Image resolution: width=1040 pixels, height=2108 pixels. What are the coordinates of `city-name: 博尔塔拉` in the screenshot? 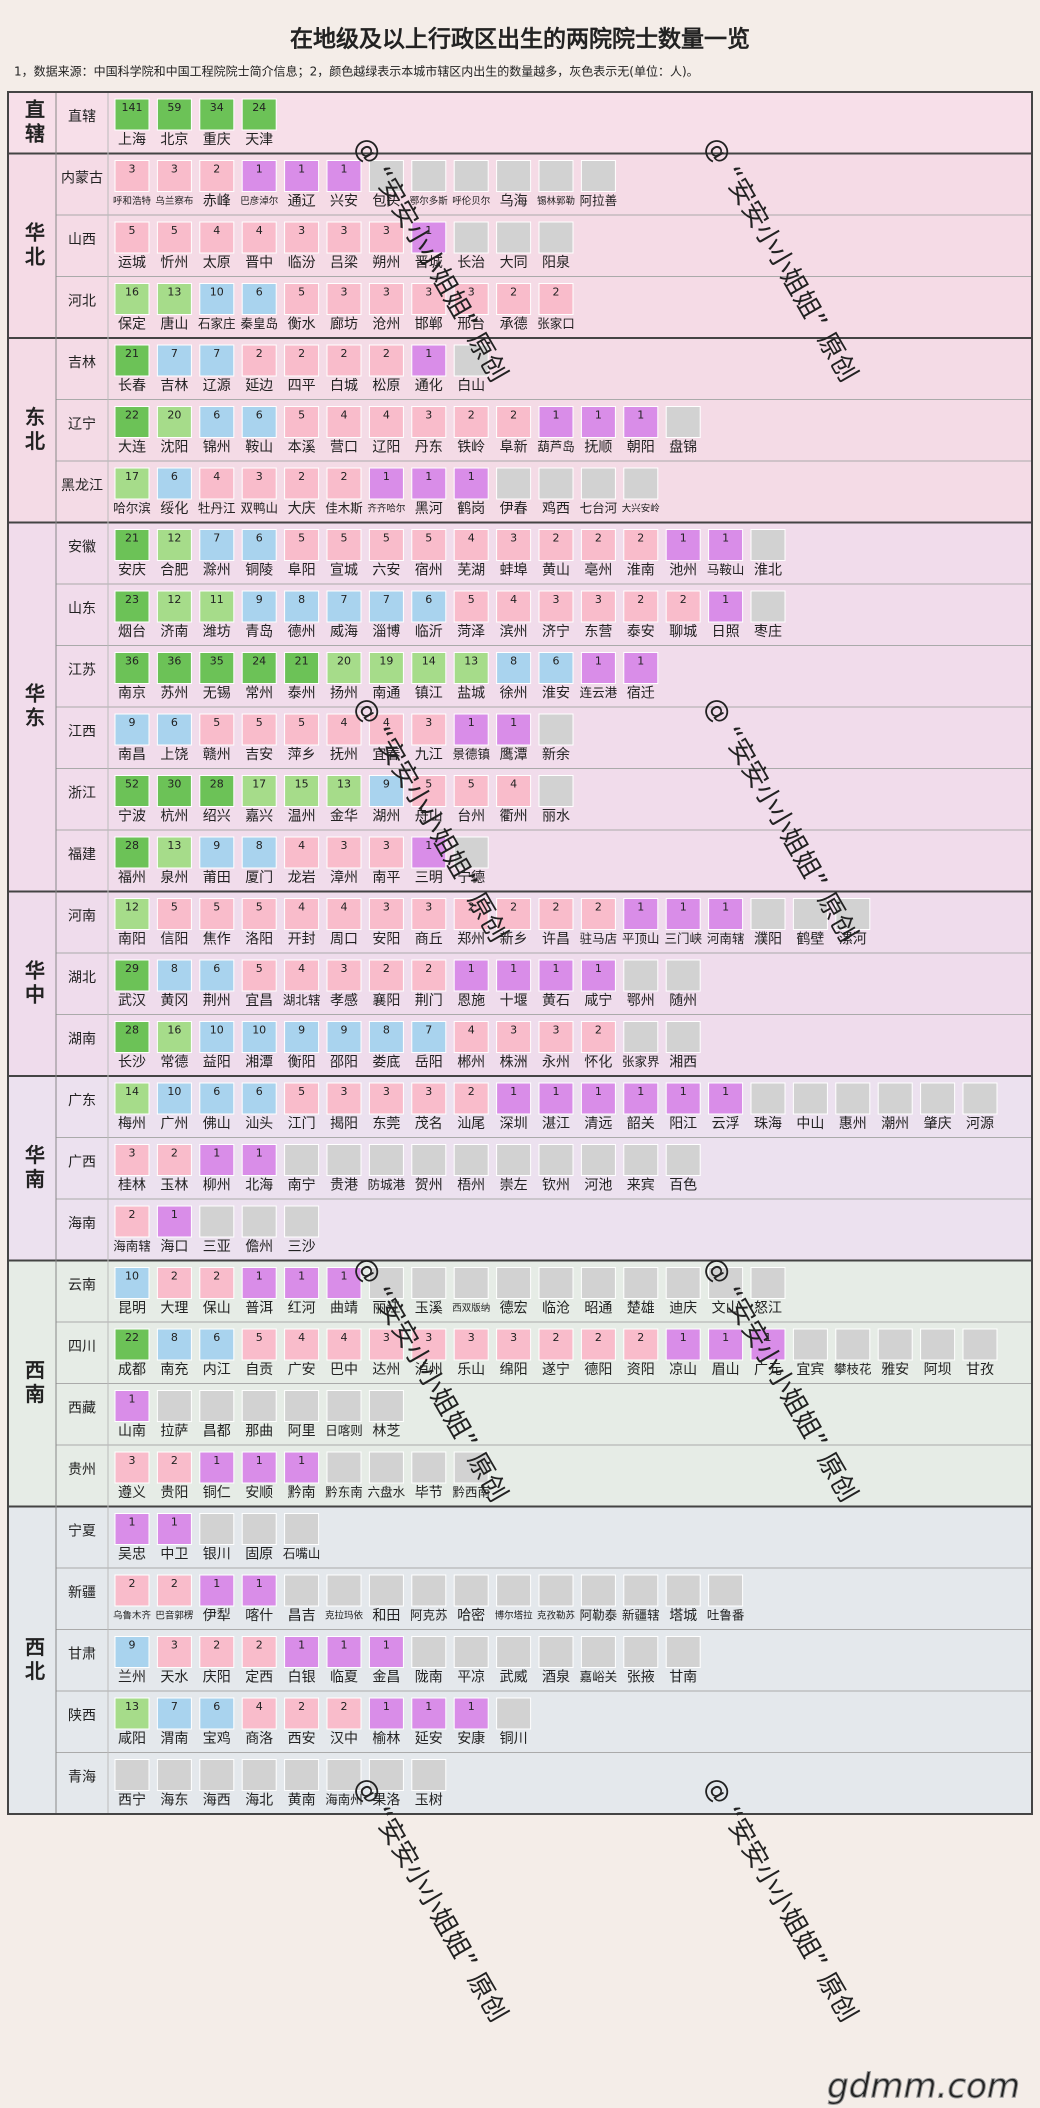 It's located at (514, 1616).